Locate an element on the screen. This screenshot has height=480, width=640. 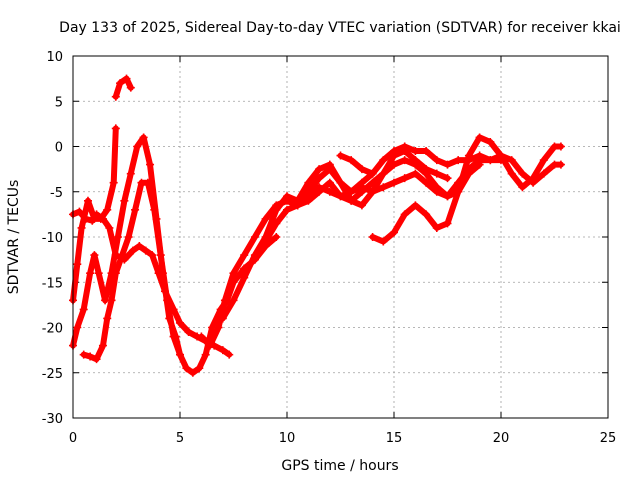
y-tick-label: -15 is located at coordinates (52, 283).